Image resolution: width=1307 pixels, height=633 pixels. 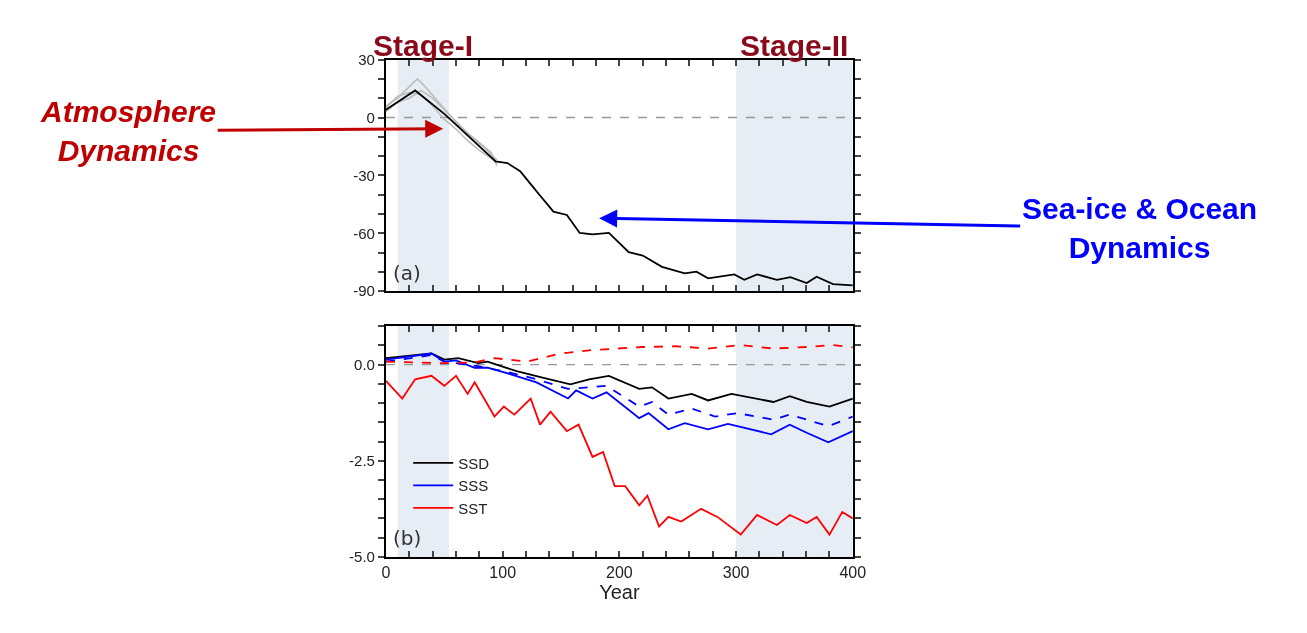 I want to click on x-tick-label: 300, so click(x=736, y=573).